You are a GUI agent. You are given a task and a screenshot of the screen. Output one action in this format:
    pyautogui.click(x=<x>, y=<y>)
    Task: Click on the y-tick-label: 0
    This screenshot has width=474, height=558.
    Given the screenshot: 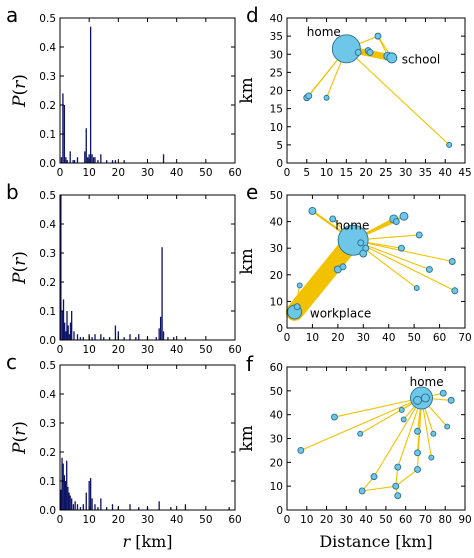 What is the action you would take?
    pyautogui.click(x=279, y=329)
    